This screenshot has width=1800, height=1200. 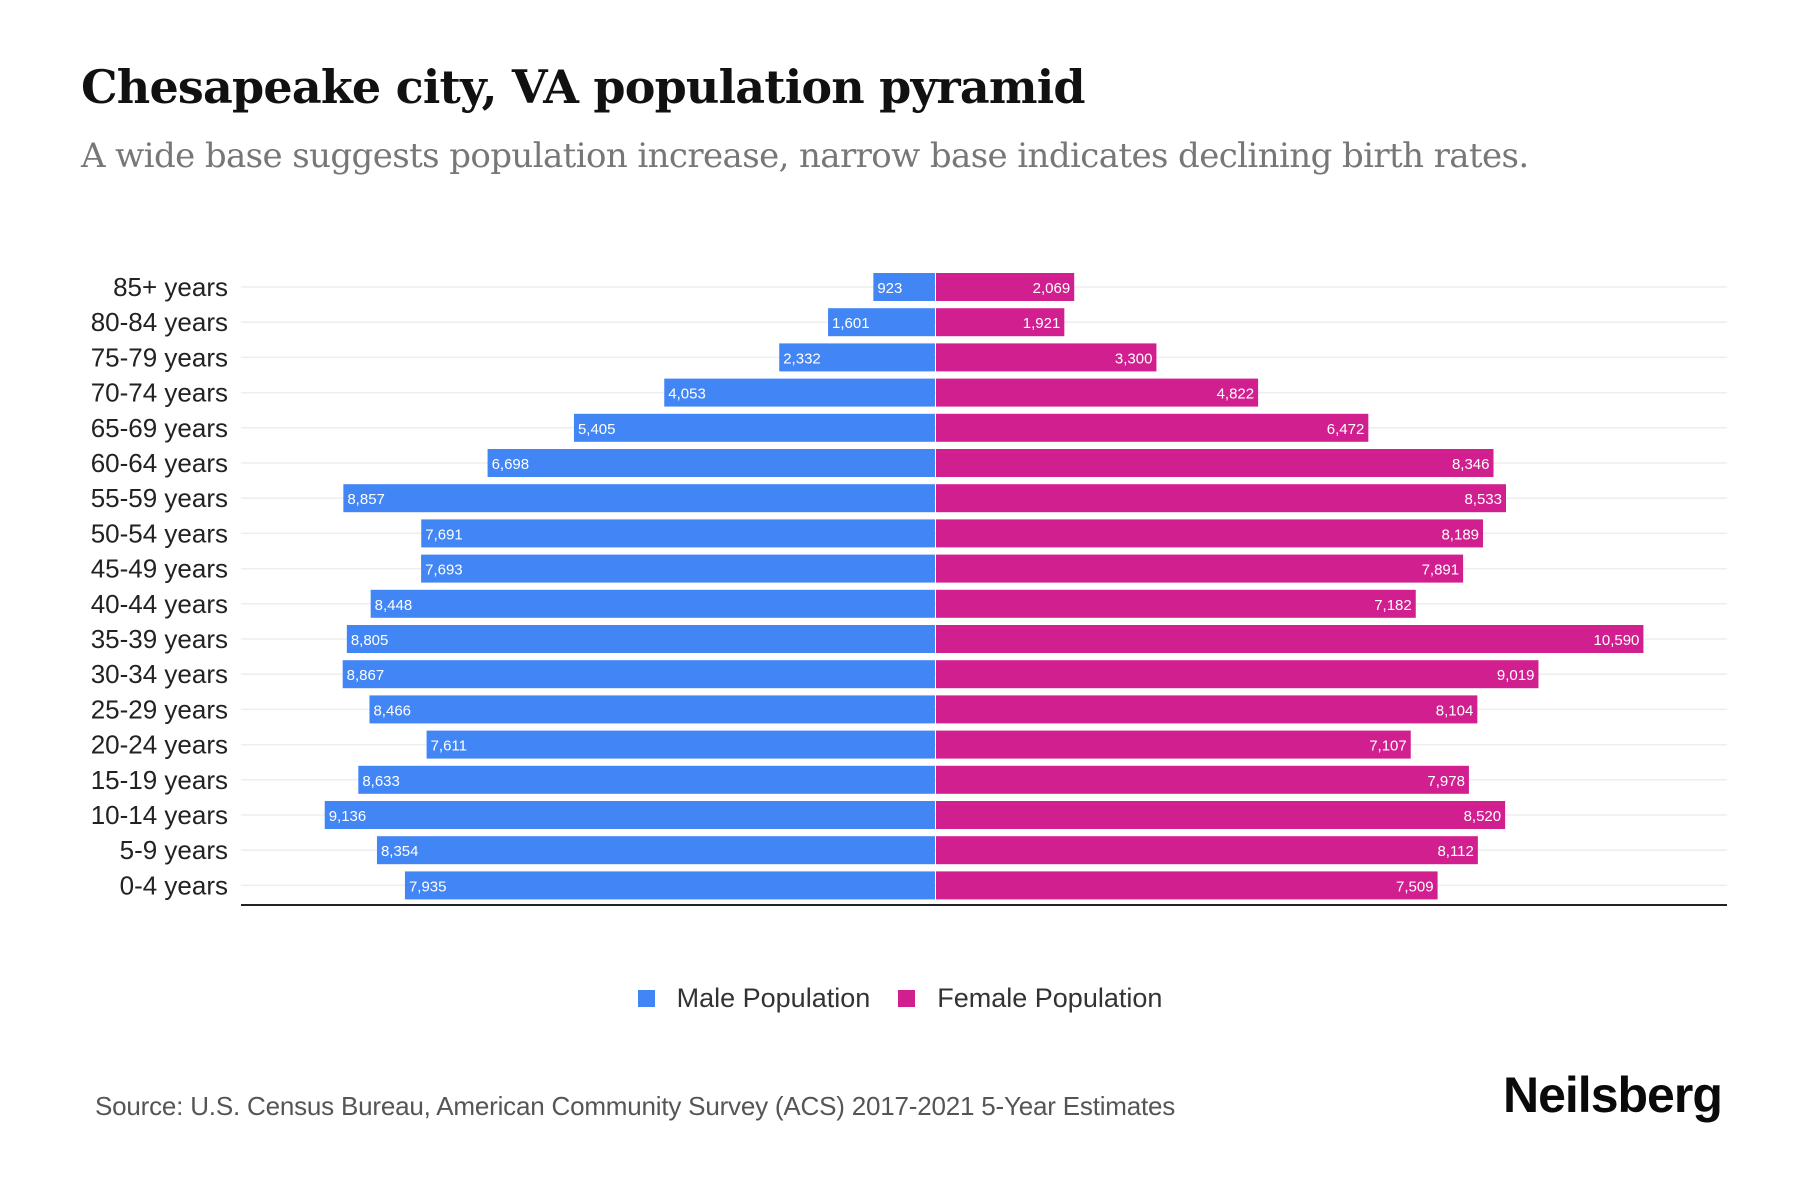 What do you see at coordinates (444, 534) in the screenshot?
I see `male-data-label: 7,691` at bounding box center [444, 534].